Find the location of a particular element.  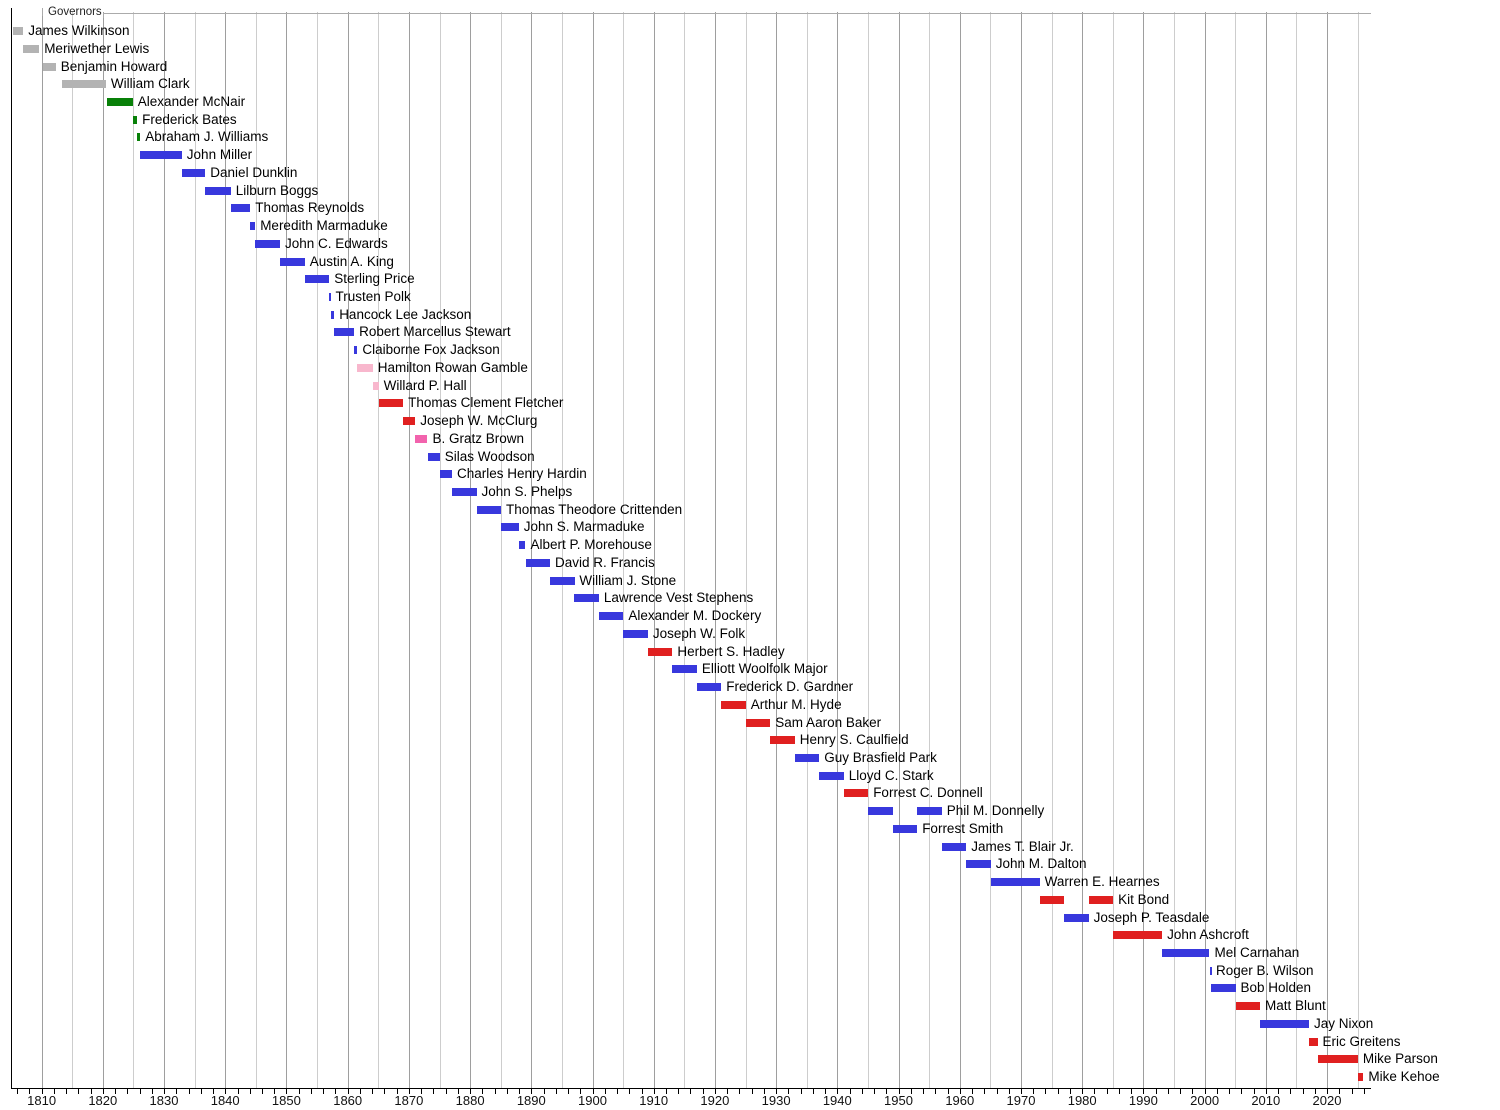

governor-label: Mike Kehoe is located at coordinates (1404, 1077).